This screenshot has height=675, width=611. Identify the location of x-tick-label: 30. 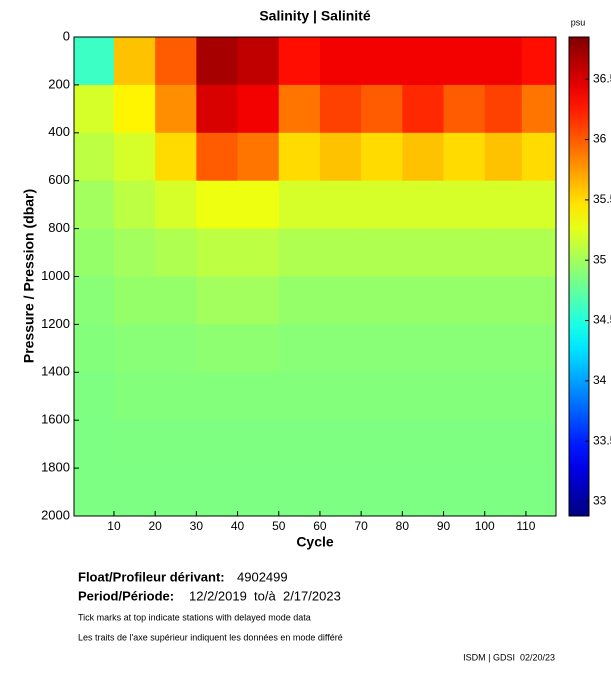
(197, 526).